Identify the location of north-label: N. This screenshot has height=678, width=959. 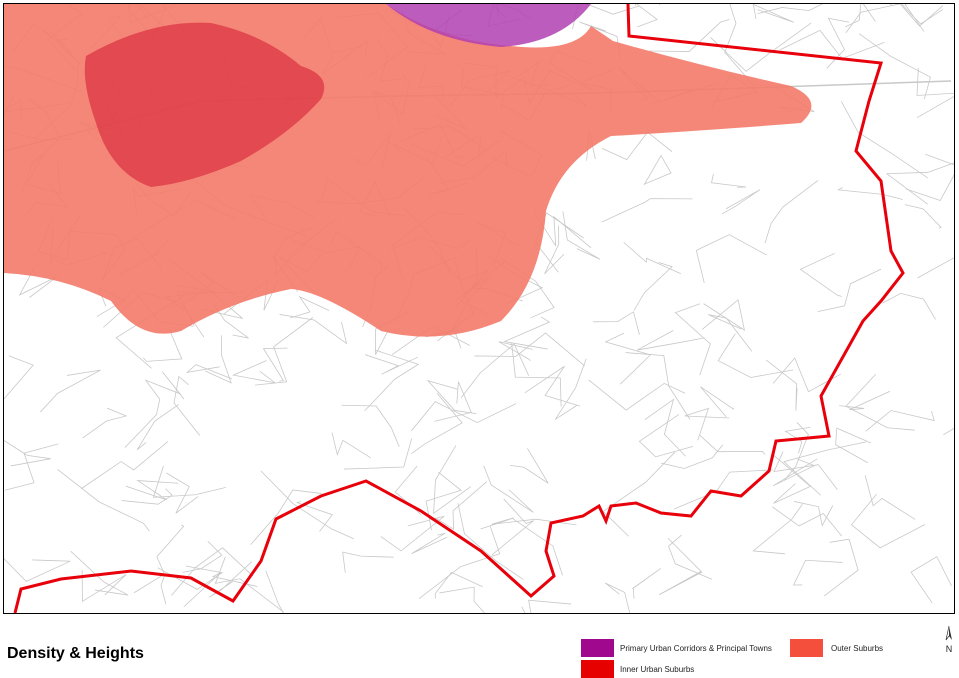
(949, 649).